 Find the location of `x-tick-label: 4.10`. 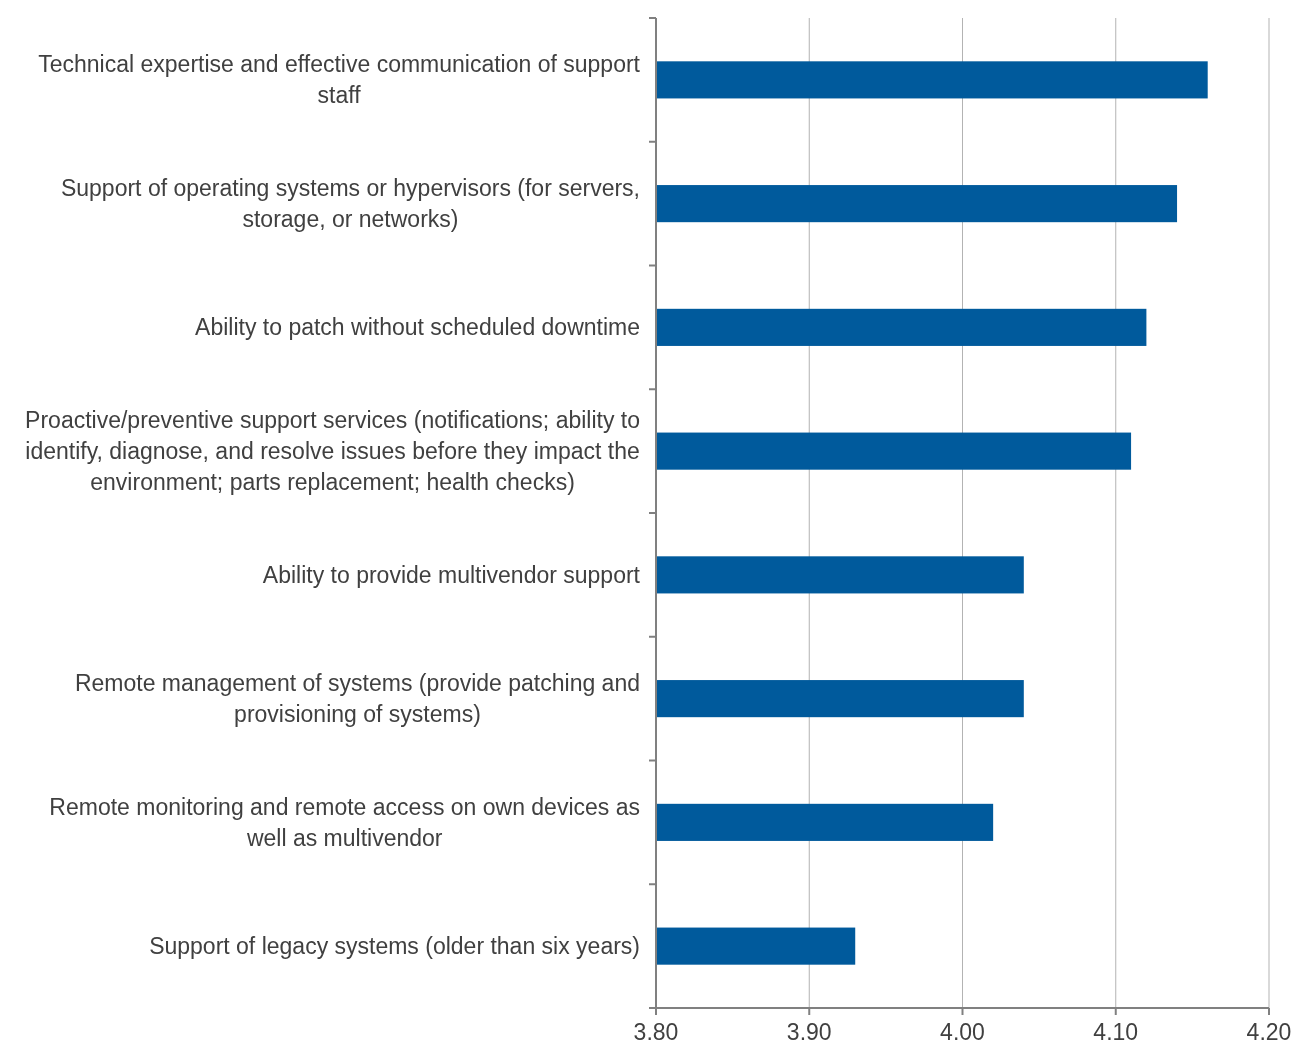

x-tick-label: 4.10 is located at coordinates (1116, 1032).